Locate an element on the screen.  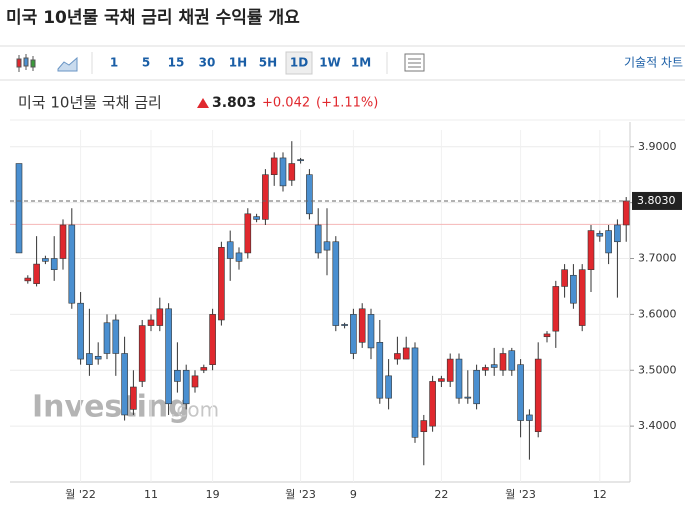
up-arrow is located at coordinates (203, 103).